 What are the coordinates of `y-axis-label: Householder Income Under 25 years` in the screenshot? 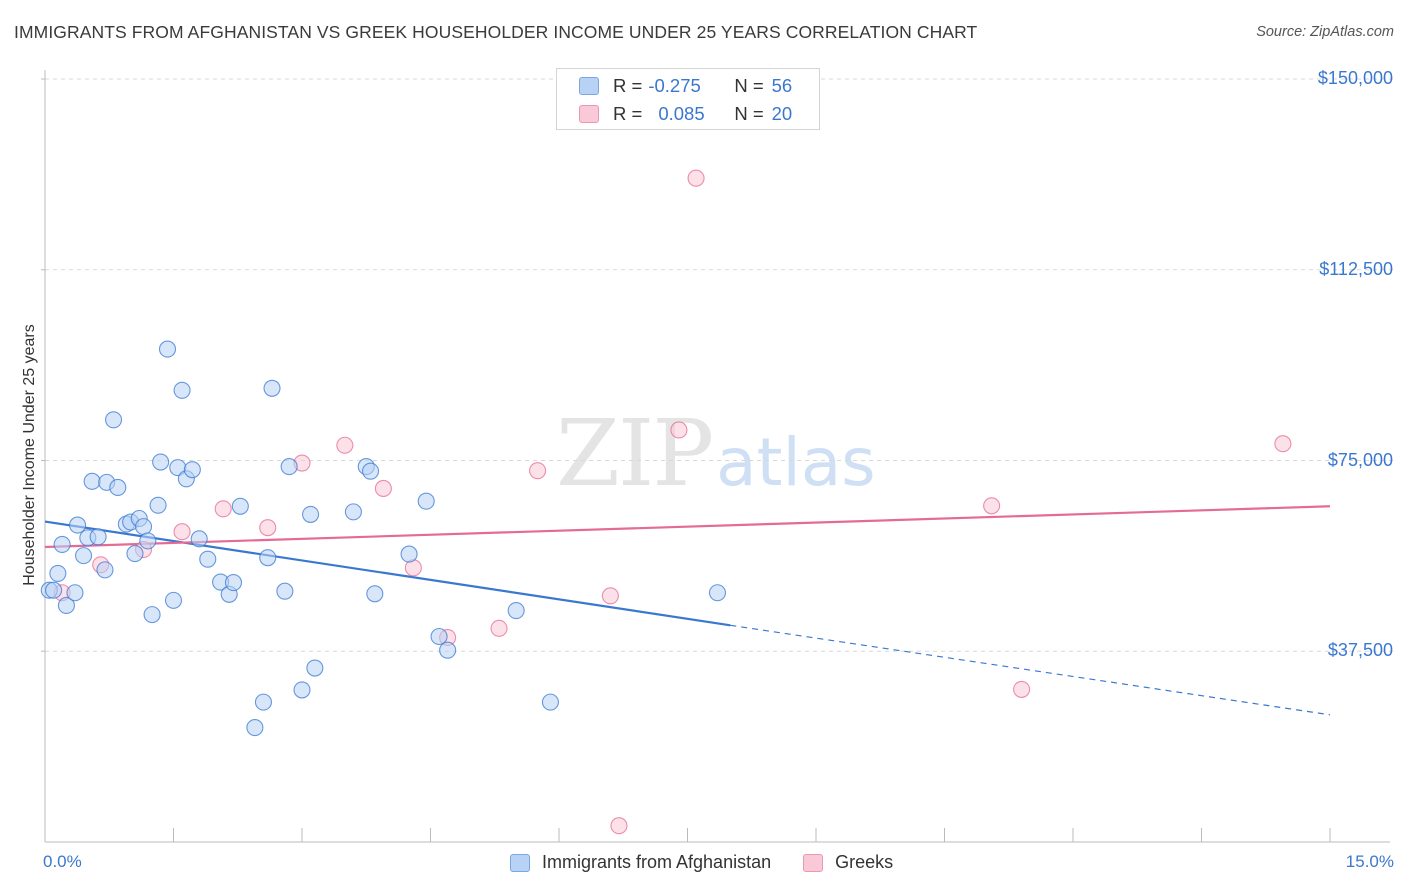 It's located at (29, 455).